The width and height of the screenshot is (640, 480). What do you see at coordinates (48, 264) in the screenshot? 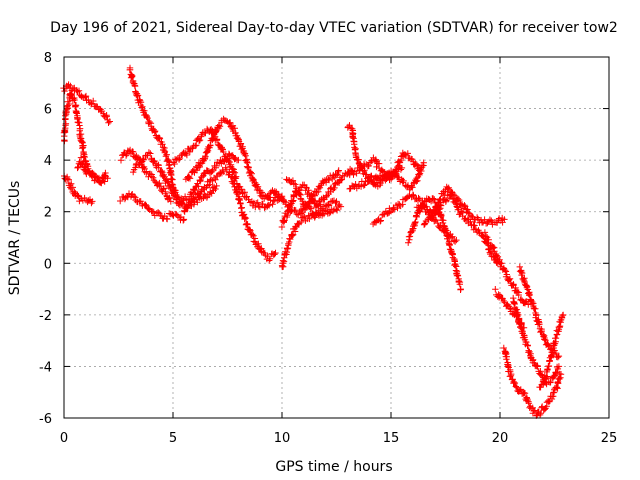
I see `y-tick-label: 0` at bounding box center [48, 264].